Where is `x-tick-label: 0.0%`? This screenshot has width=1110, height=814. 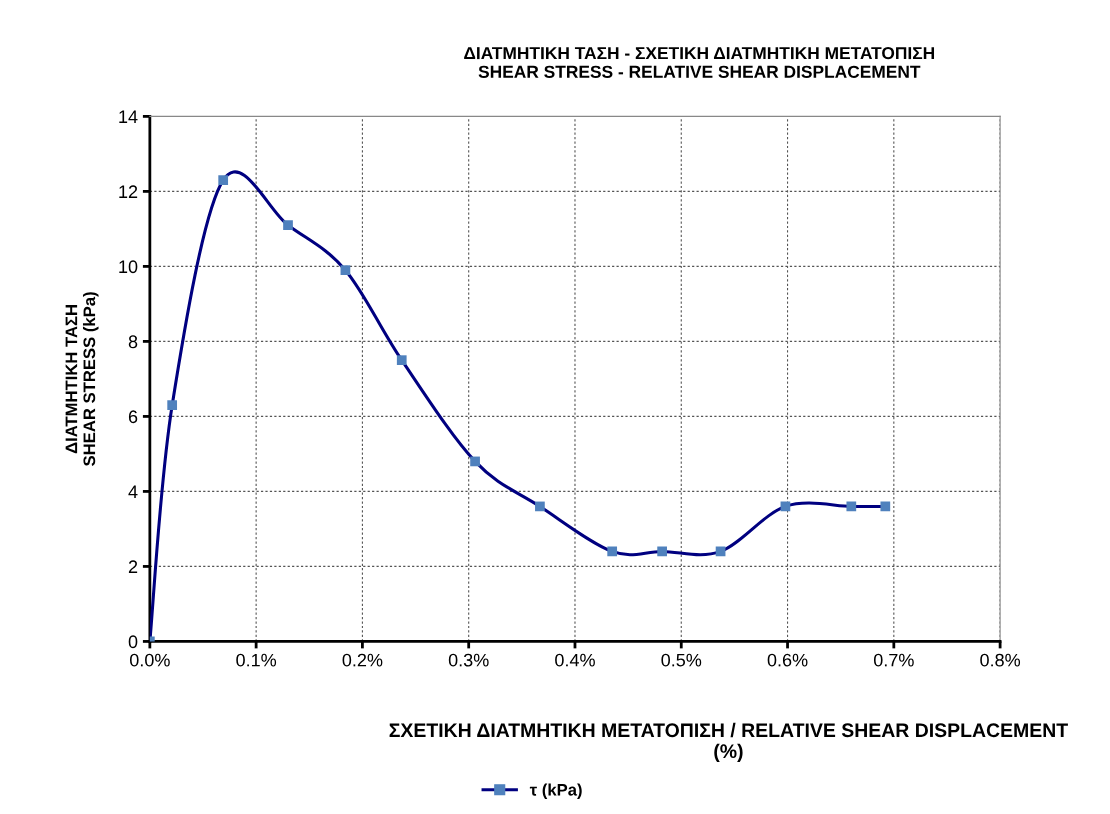 x-tick-label: 0.0% is located at coordinates (149, 660).